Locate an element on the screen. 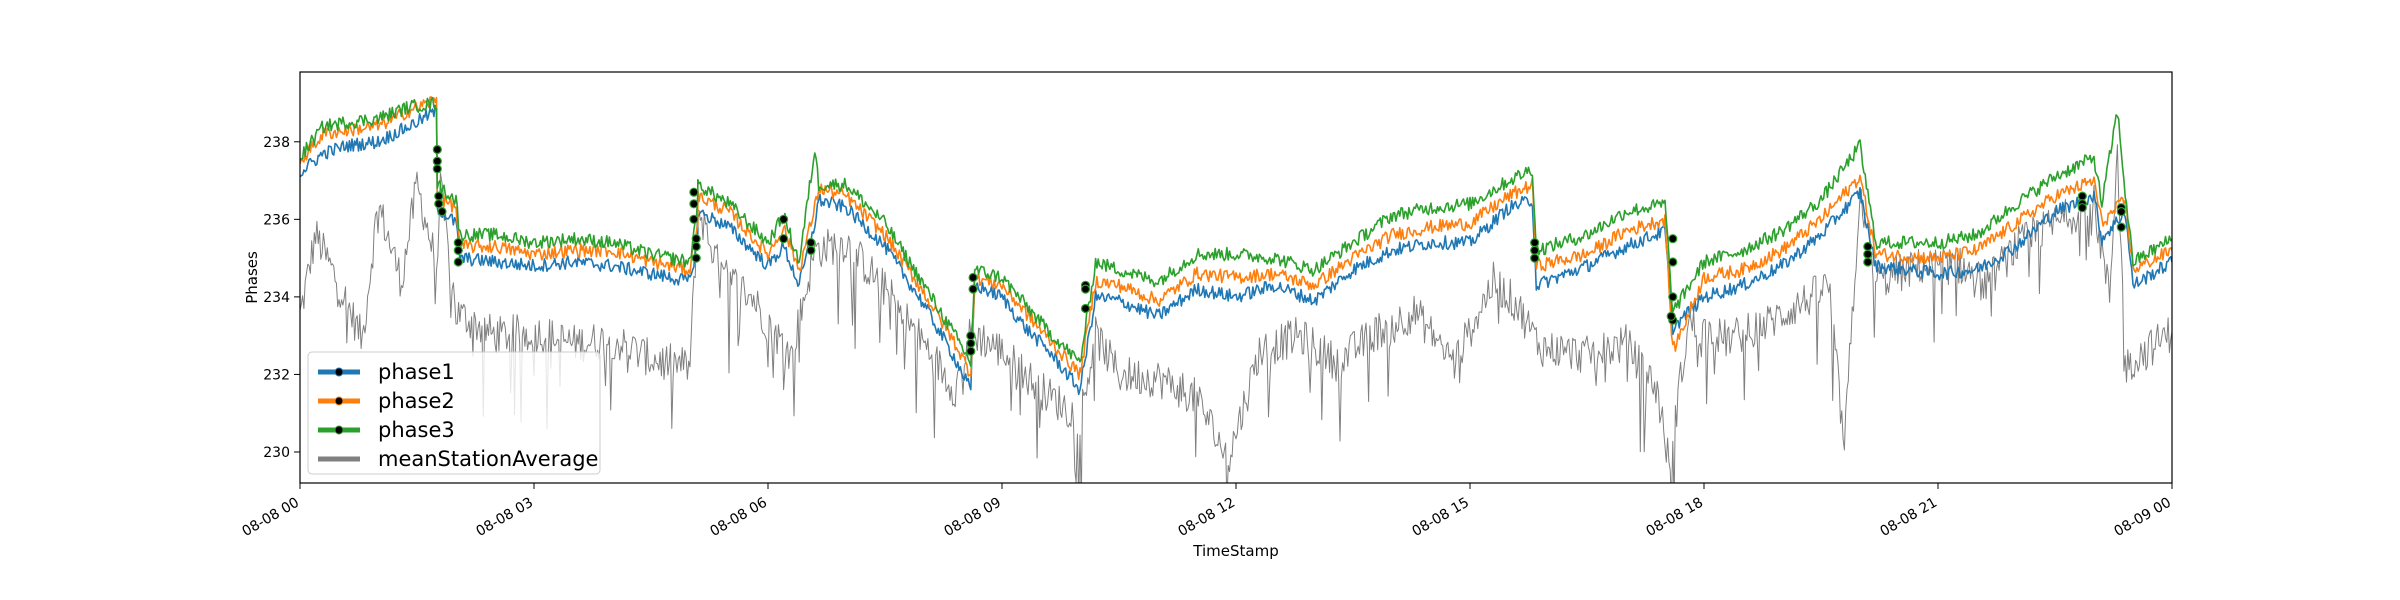 The height and width of the screenshot is (600, 2400). legend-label-phase3: phase3 is located at coordinates (416, 430).